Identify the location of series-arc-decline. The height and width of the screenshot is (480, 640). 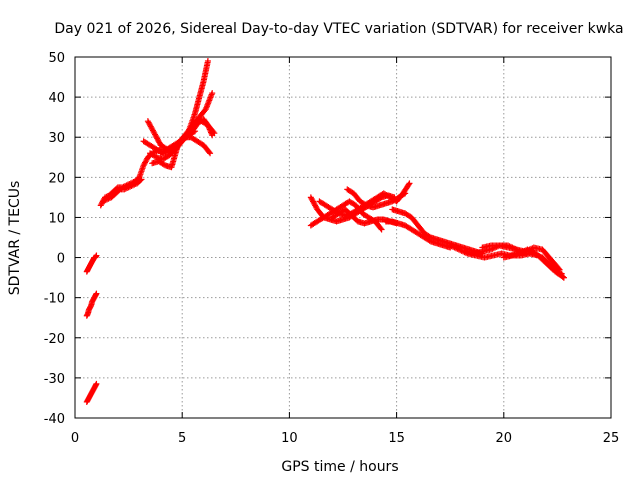
(437, 231).